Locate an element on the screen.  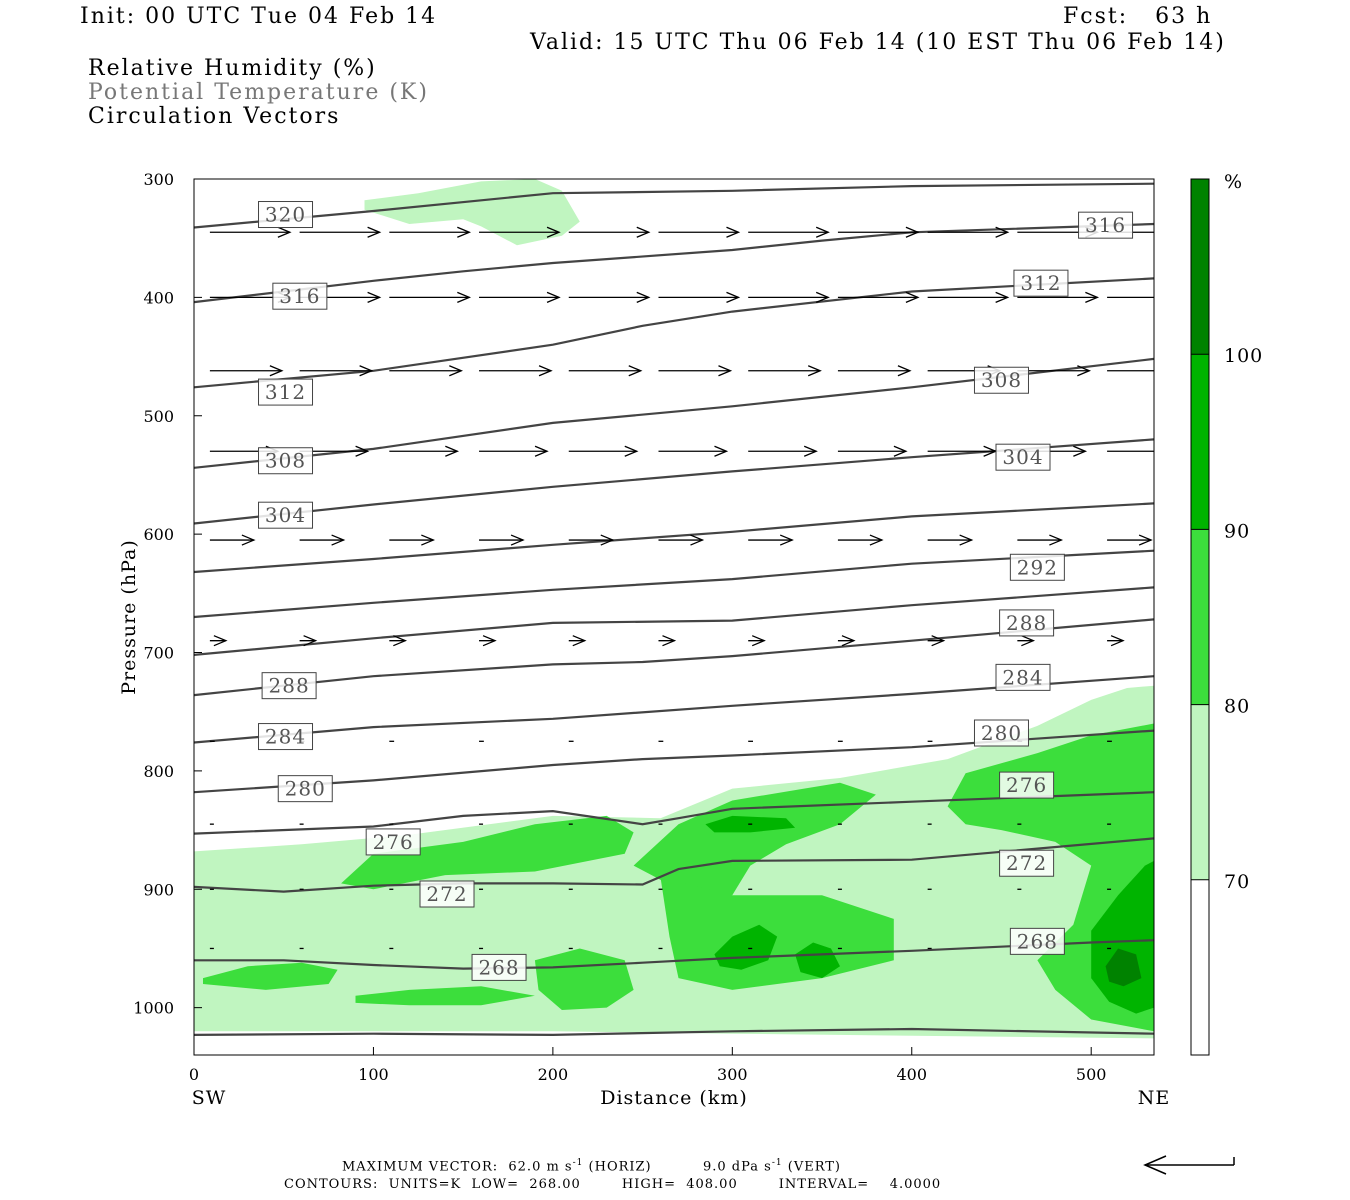
contour-label-320: 320 is located at coordinates (286, 215).